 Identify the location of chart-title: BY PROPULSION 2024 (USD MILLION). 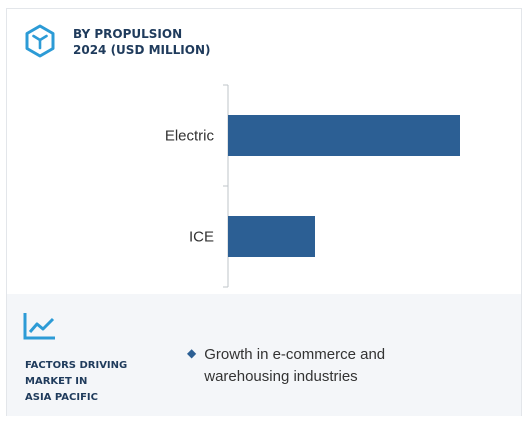
(141, 42).